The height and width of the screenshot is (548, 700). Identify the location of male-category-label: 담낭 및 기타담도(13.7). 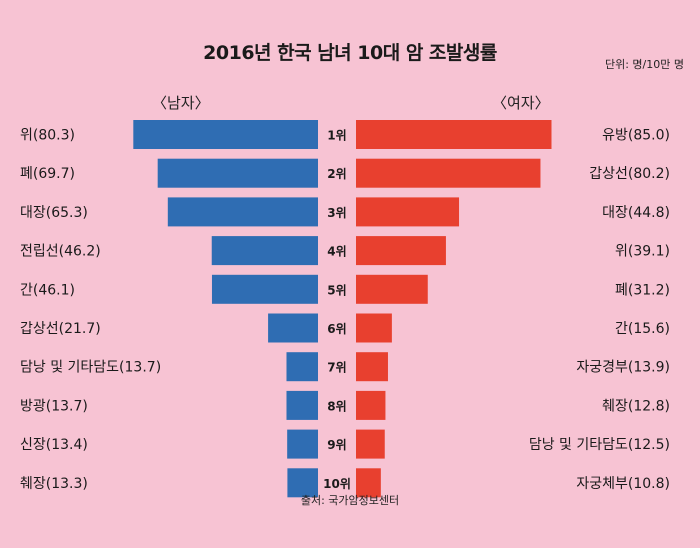
(90, 368).